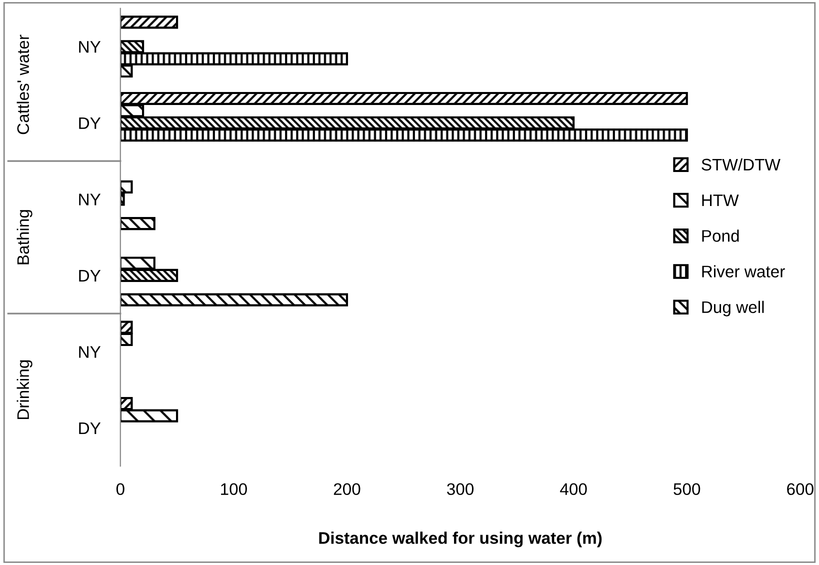 Image resolution: width=819 pixels, height=565 pixels. I want to click on legend-label: HTW, so click(720, 200).